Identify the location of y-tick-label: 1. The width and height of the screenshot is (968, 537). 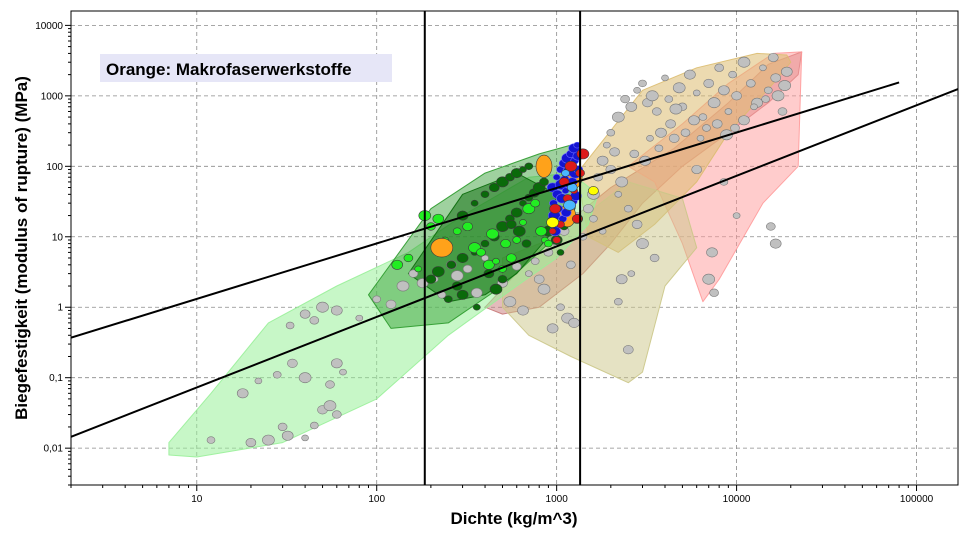
(60, 308).